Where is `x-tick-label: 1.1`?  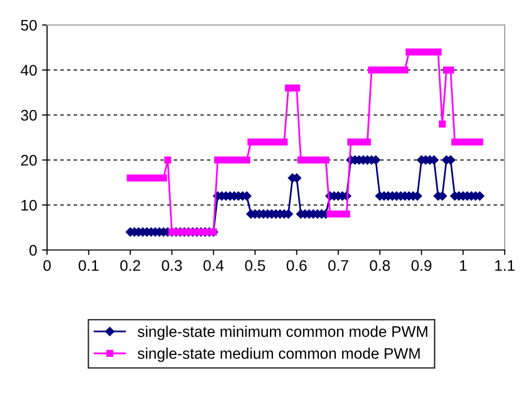 x-tick-label: 1.1 is located at coordinates (505, 265).